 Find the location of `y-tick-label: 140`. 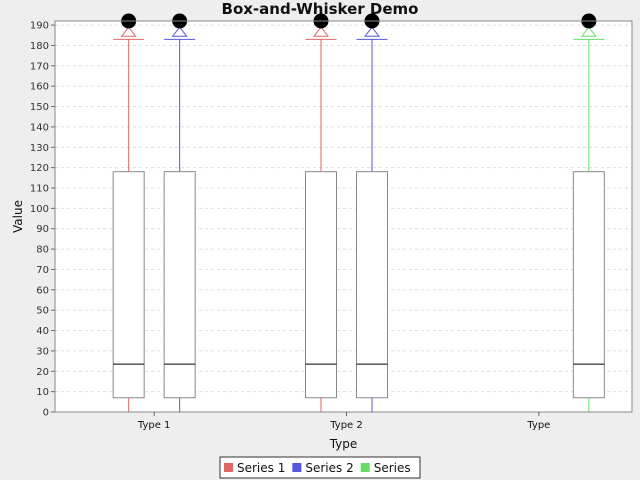

y-tick-label: 140 is located at coordinates (39, 127).